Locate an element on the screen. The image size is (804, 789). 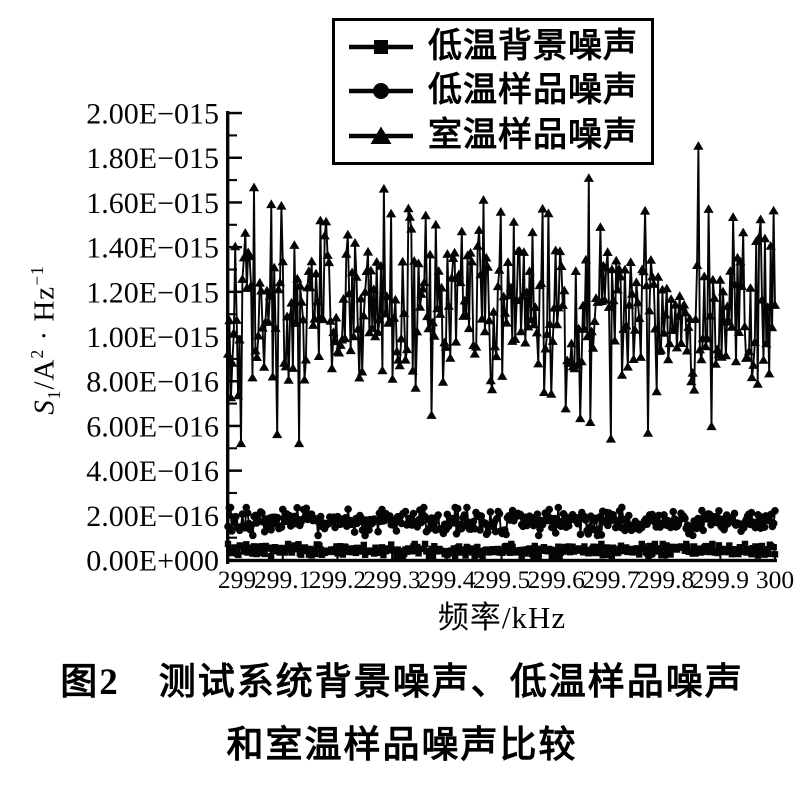
x-axis-line is located at coordinates (501, 560).